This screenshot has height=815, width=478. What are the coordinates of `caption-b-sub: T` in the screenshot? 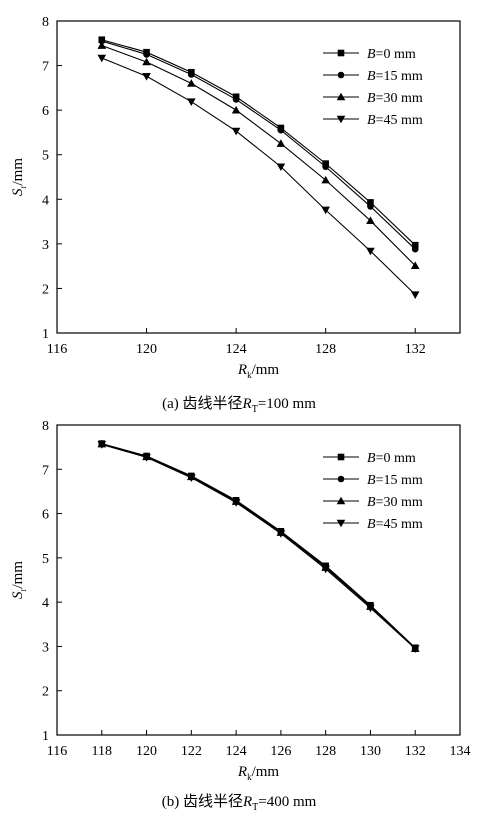 It's located at (255, 807).